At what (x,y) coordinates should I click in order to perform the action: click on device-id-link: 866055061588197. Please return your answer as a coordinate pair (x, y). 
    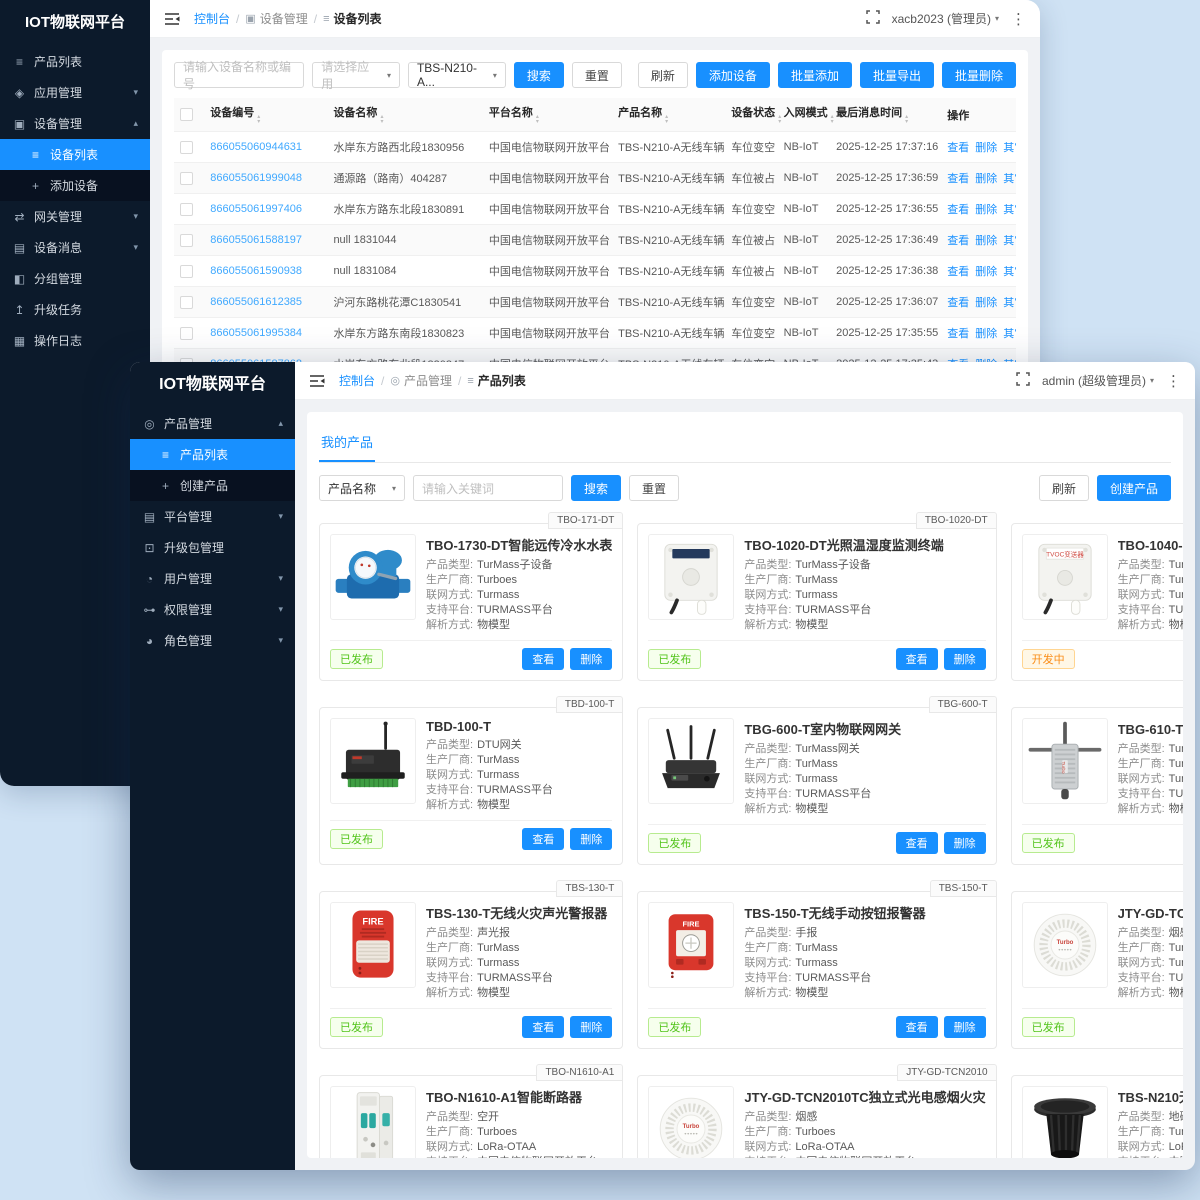
    Looking at the image, I should click on (256, 240).